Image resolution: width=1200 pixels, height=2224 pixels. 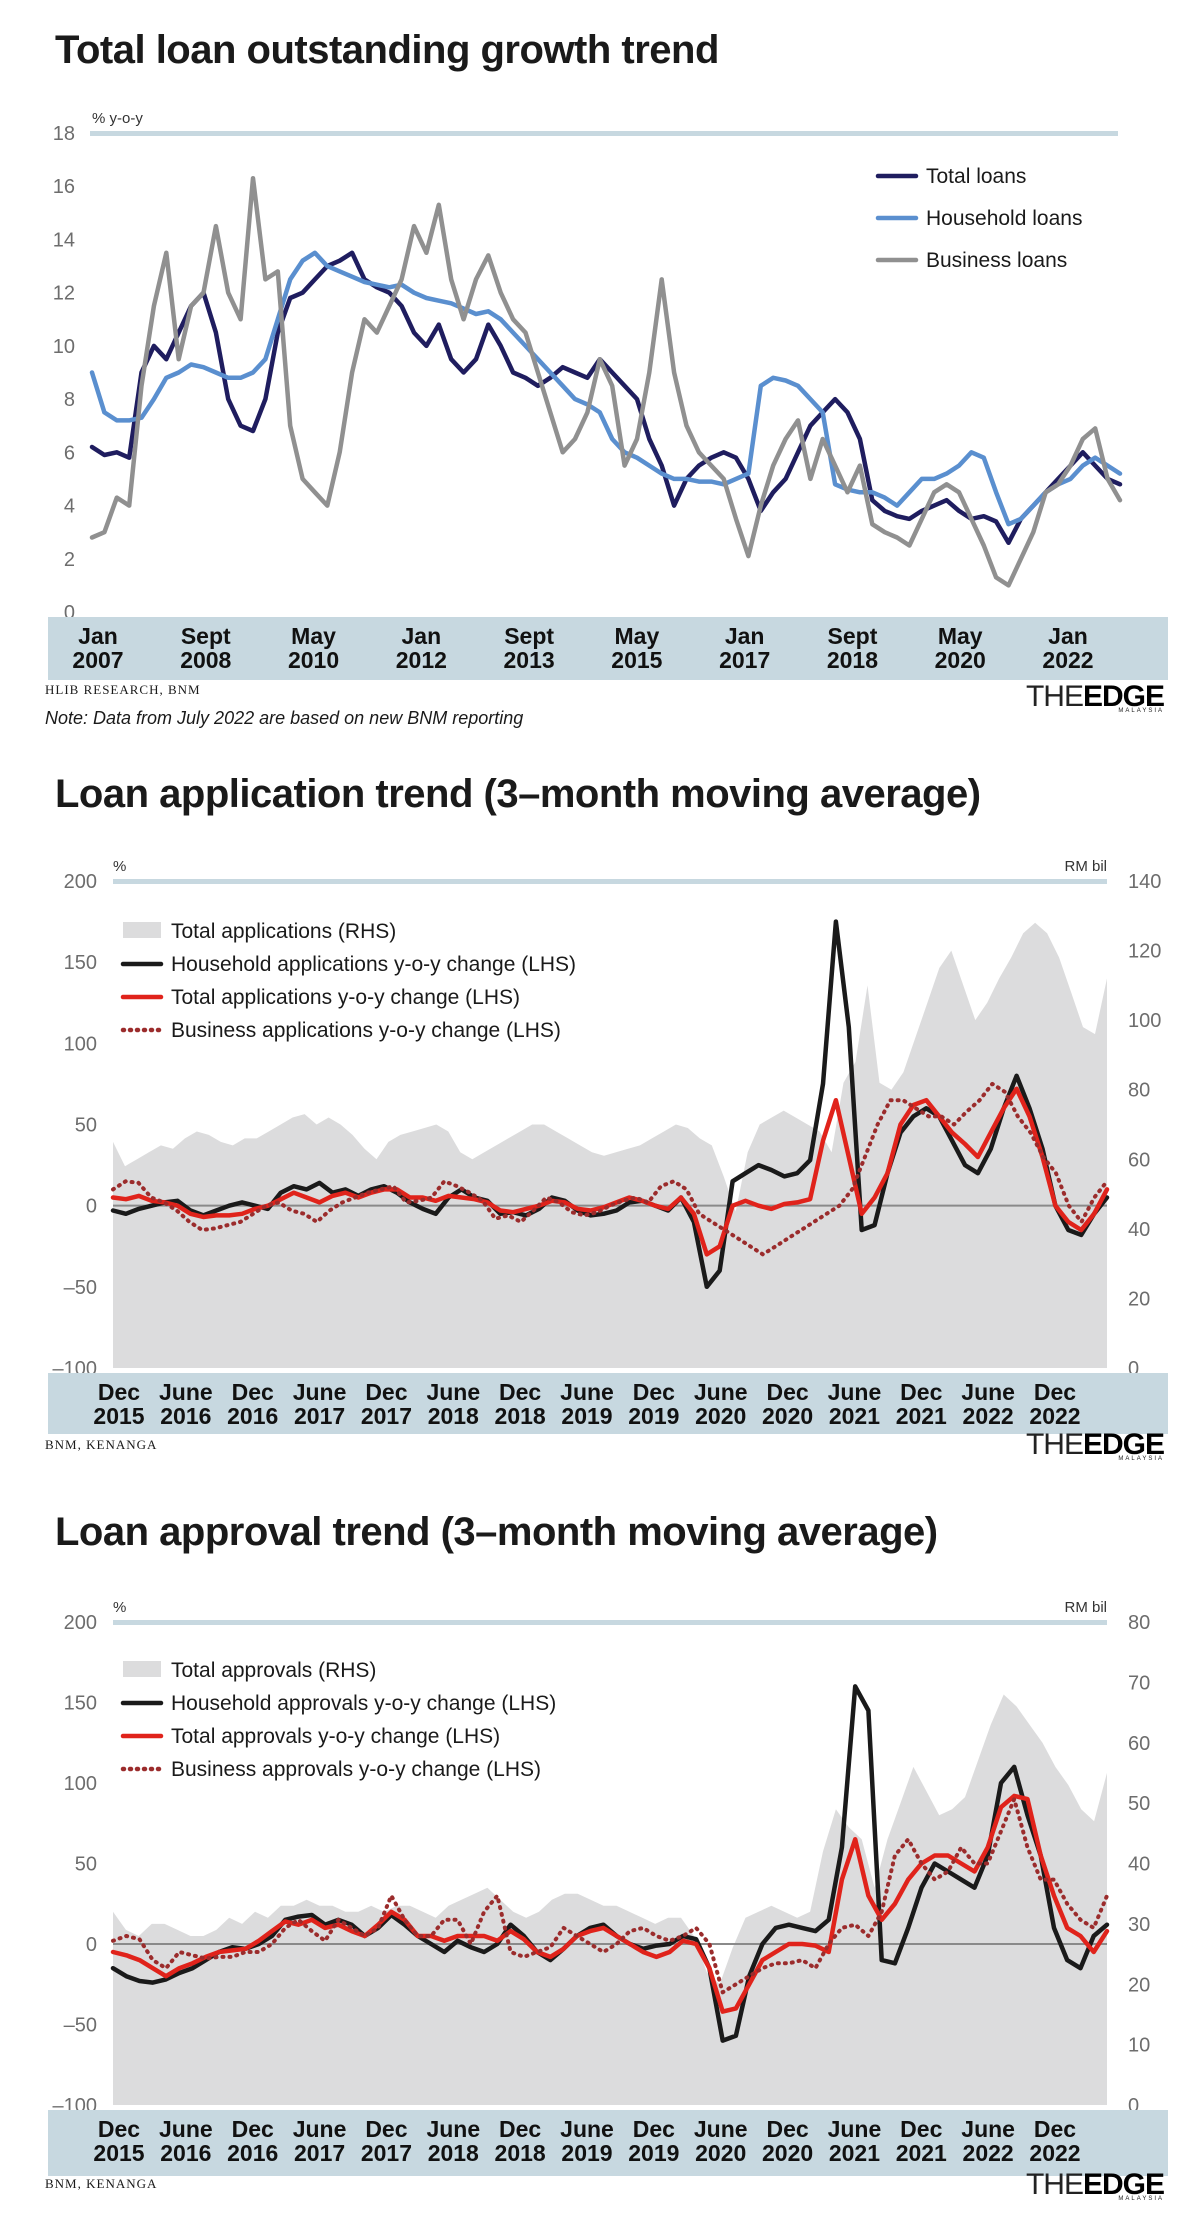 What do you see at coordinates (744, 648) in the screenshot?
I see `x-tick-label: Jan 2017` at bounding box center [744, 648].